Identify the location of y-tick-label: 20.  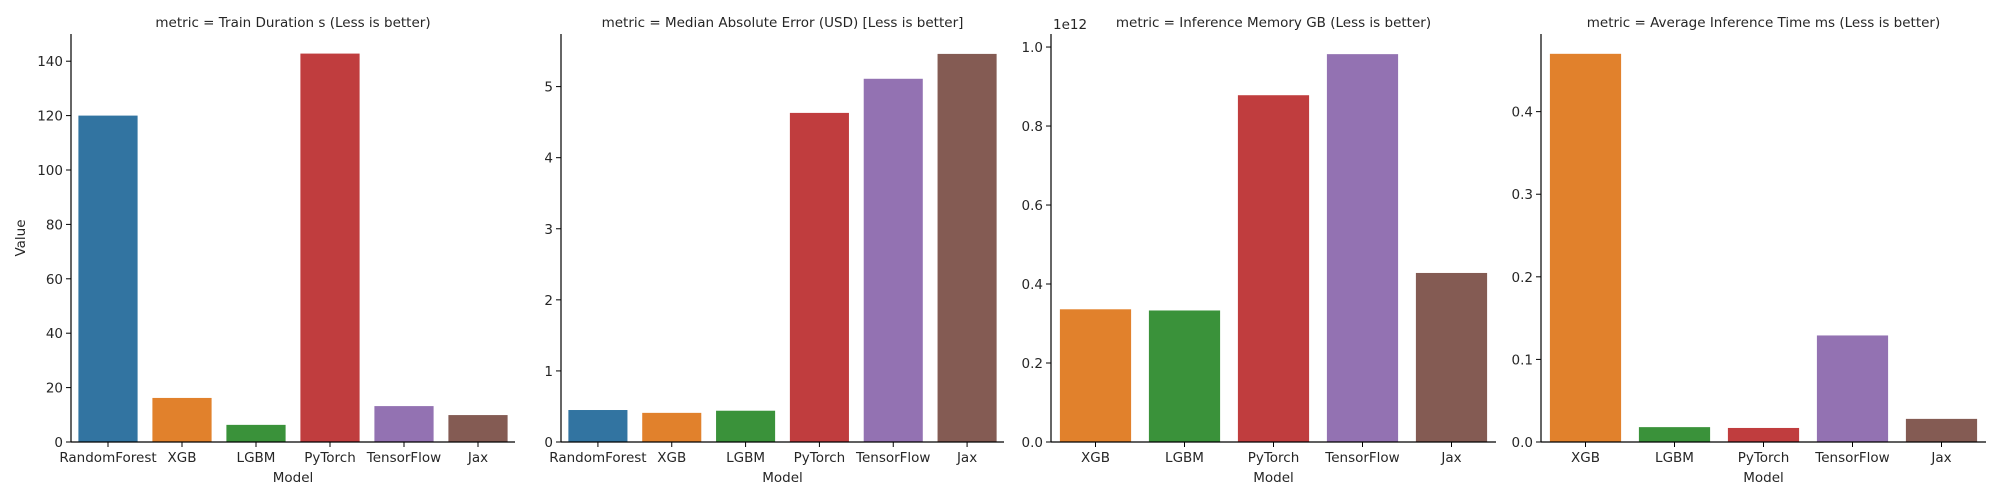
(54, 389).